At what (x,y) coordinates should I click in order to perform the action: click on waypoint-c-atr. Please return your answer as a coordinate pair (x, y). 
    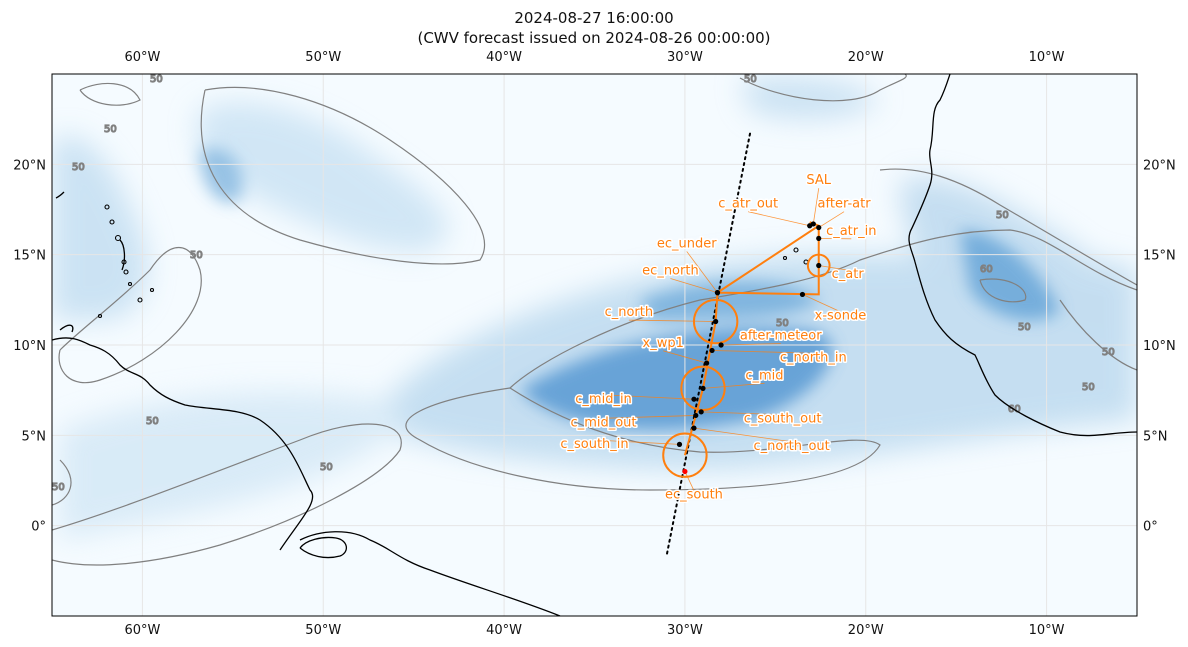
    Looking at the image, I should click on (819, 265).